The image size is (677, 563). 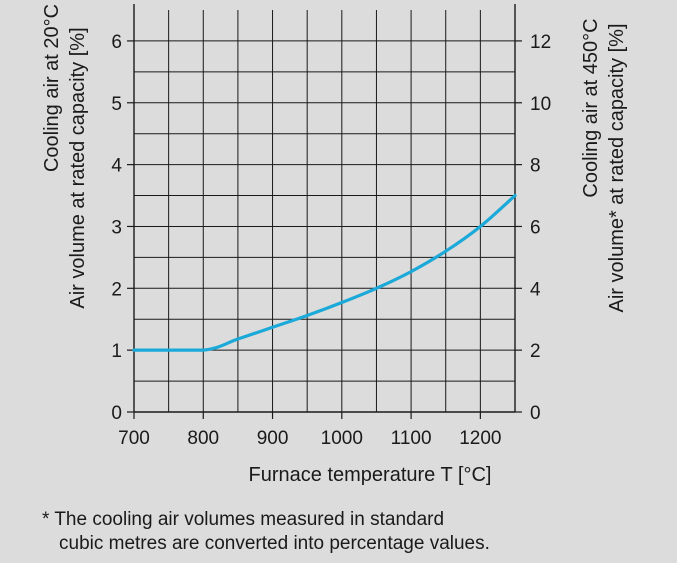 What do you see at coordinates (535, 227) in the screenshot?
I see `right-y-tick-label: 6` at bounding box center [535, 227].